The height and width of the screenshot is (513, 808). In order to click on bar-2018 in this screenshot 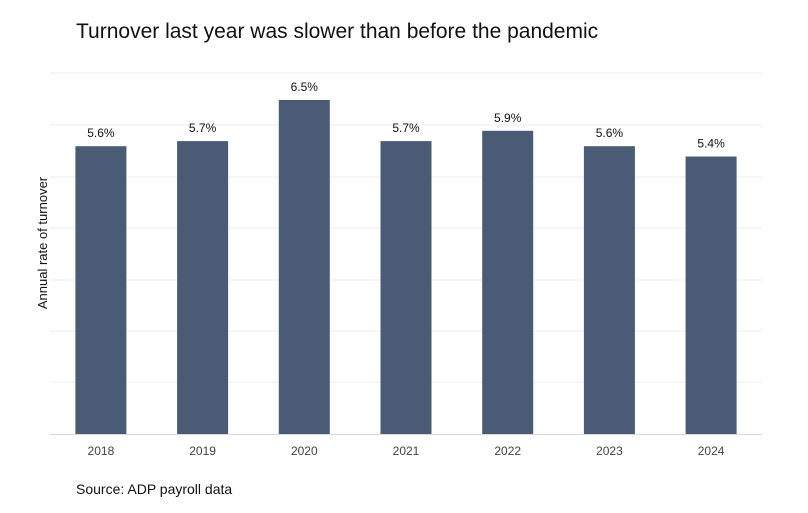, I will do `click(101, 290)`.